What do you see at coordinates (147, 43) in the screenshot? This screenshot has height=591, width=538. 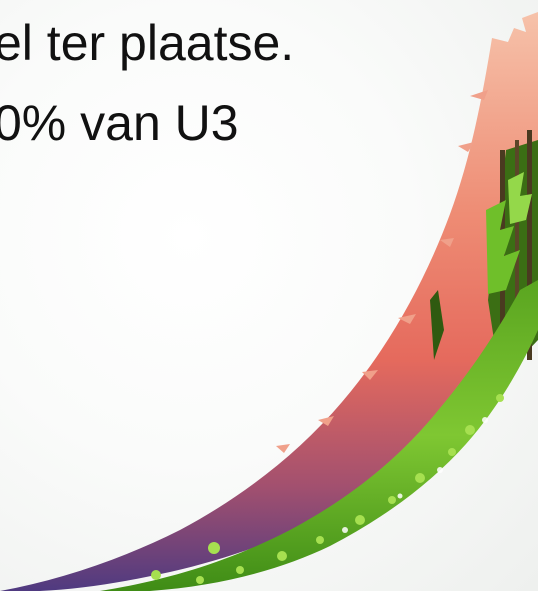 I see `slide-text-line-1: el ter plaatse.` at bounding box center [147, 43].